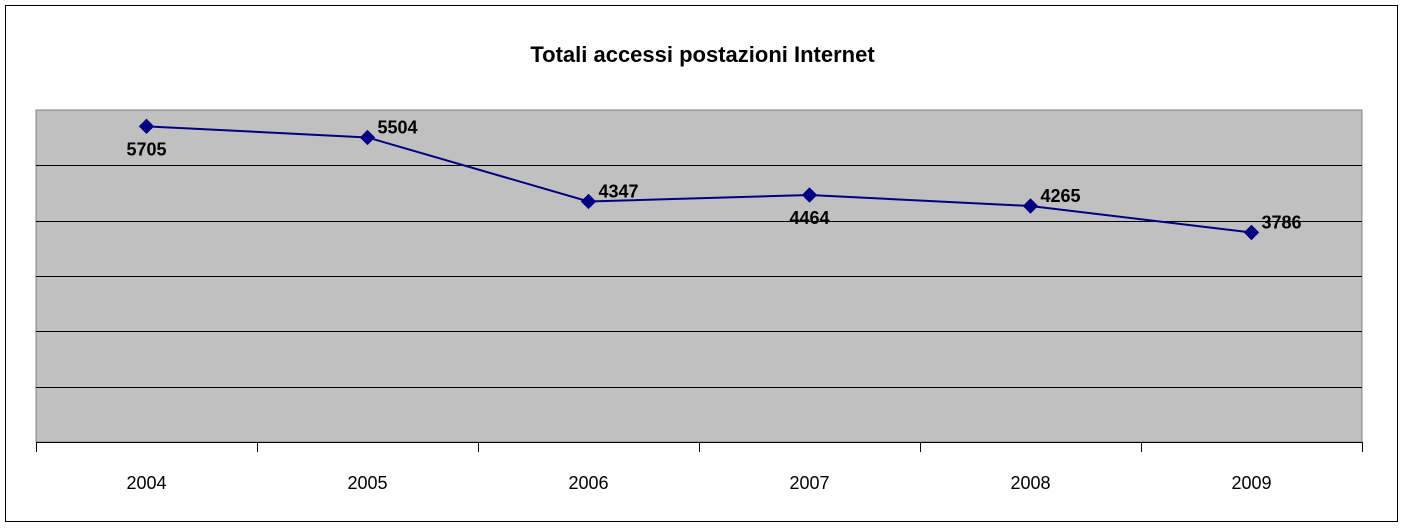  I want to click on x-tick-label: 2006, so click(588, 483).